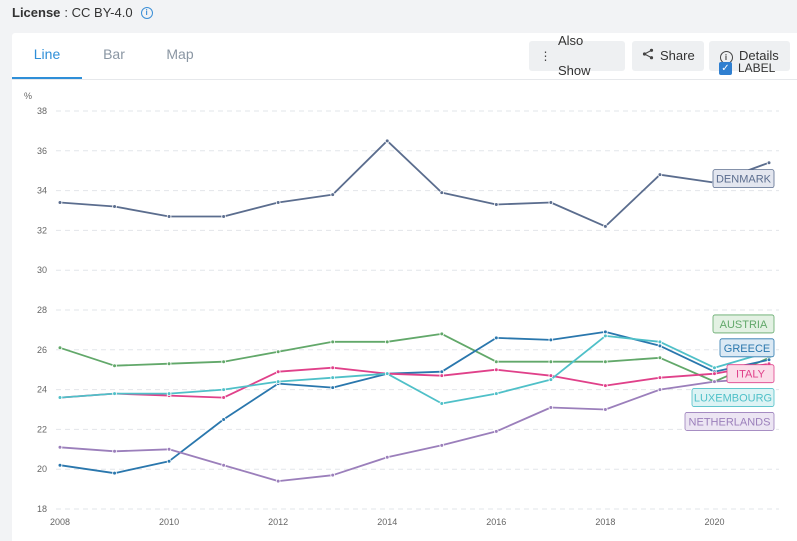  I want to click on tab-line: Line, so click(47, 56).